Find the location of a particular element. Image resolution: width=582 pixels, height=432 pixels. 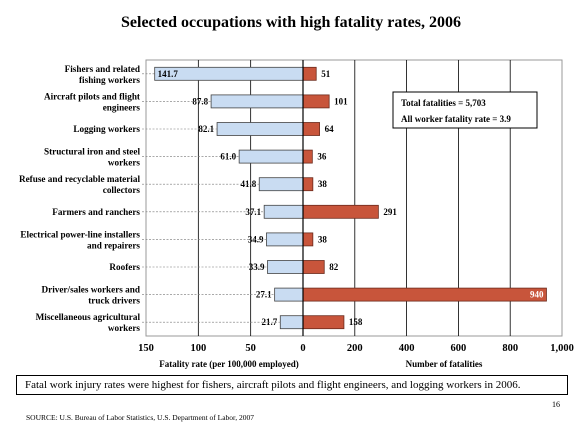

count-value-6: 38 is located at coordinates (323, 239).